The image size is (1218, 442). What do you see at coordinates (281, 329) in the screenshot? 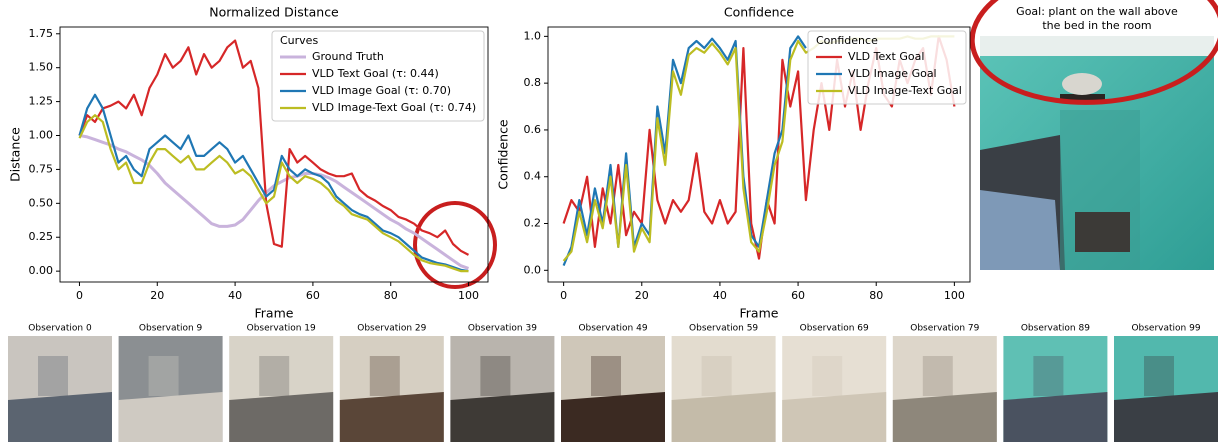
I see `observation-label: Observation 19` at bounding box center [281, 329].